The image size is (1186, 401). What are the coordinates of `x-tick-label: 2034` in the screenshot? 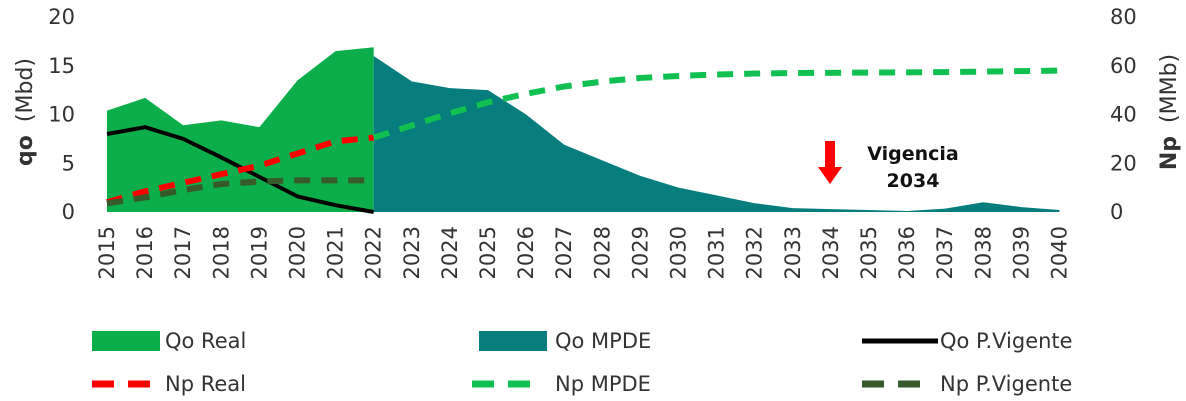 It's located at (831, 252).